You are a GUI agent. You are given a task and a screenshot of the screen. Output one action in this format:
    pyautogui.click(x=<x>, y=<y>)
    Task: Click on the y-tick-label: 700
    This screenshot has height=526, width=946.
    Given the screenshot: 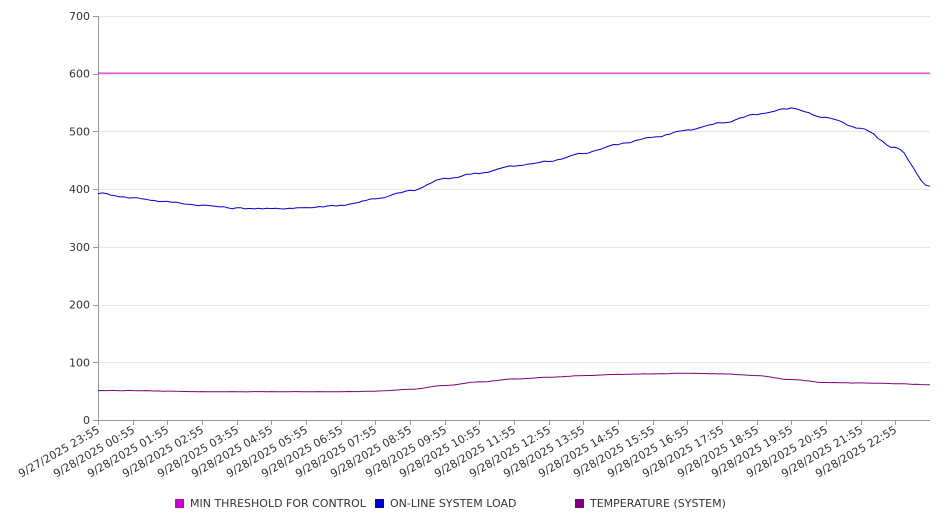 What is the action you would take?
    pyautogui.click(x=79, y=16)
    